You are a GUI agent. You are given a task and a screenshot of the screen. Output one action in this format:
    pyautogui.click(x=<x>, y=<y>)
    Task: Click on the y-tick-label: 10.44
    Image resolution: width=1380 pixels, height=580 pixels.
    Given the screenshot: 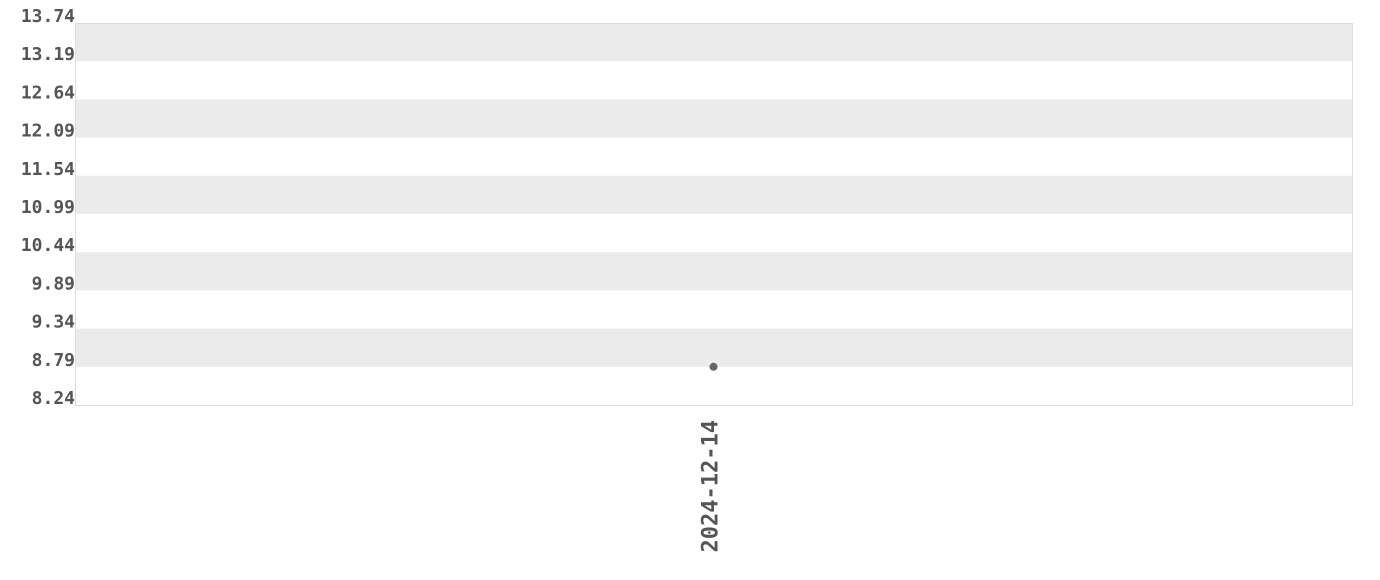 What is the action you would take?
    pyautogui.click(x=48, y=245)
    